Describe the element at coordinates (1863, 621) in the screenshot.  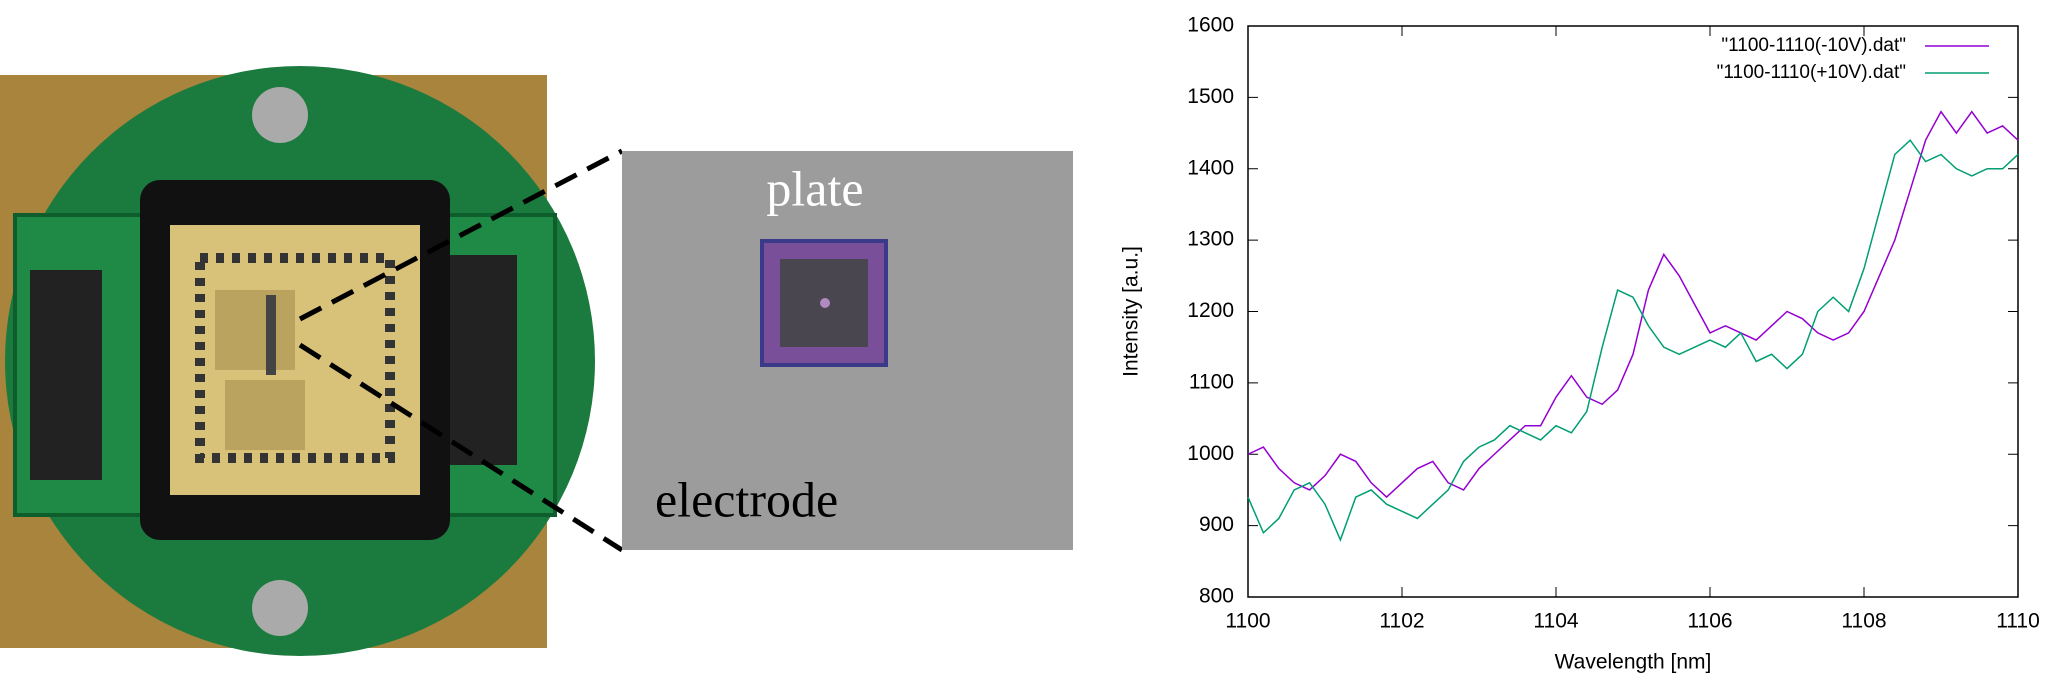
I see `x-tick-label: 1108` at that location.